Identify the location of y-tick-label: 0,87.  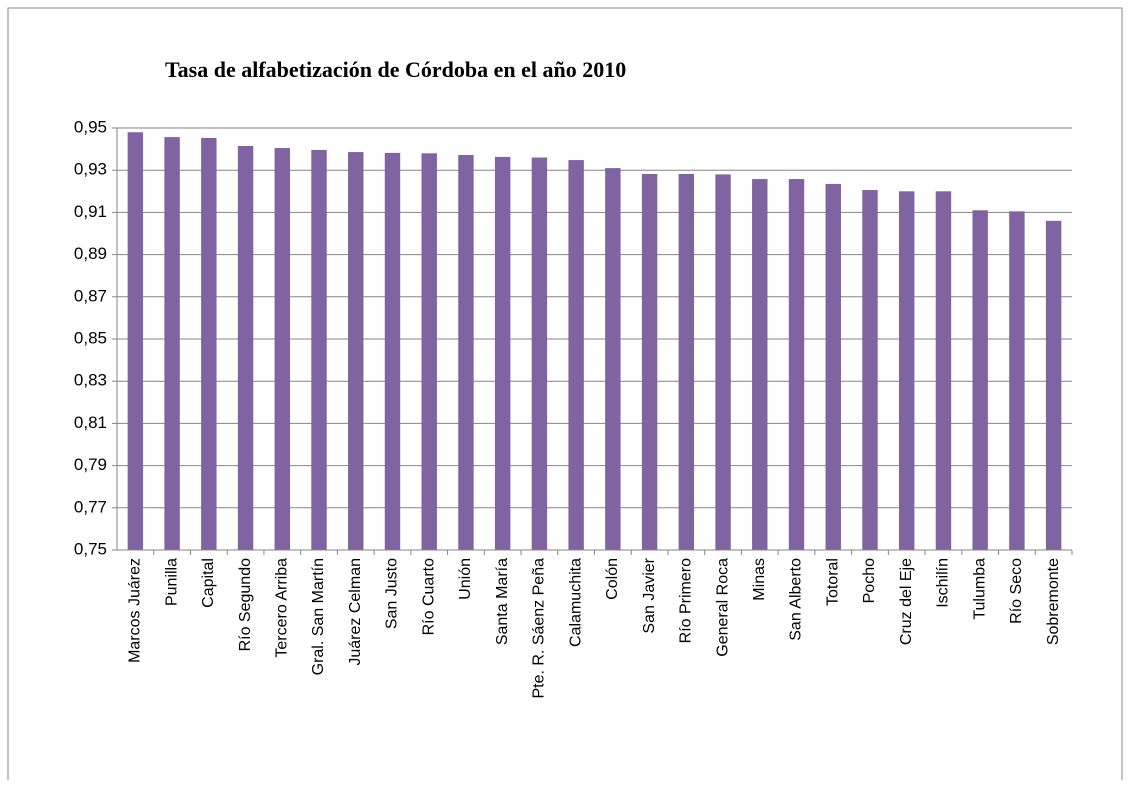
(90, 295).